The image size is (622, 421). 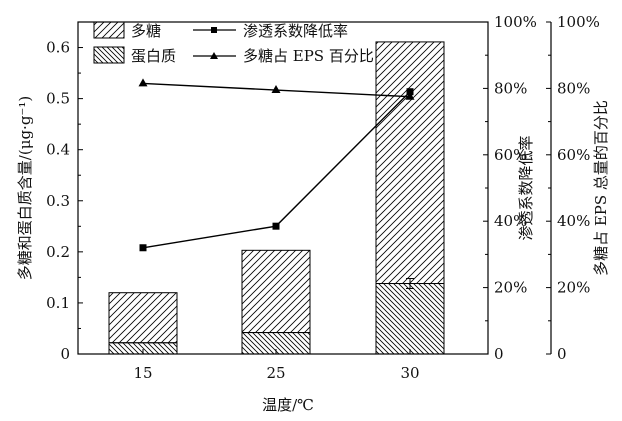 I want to click on bar-protein, so click(x=410, y=319).